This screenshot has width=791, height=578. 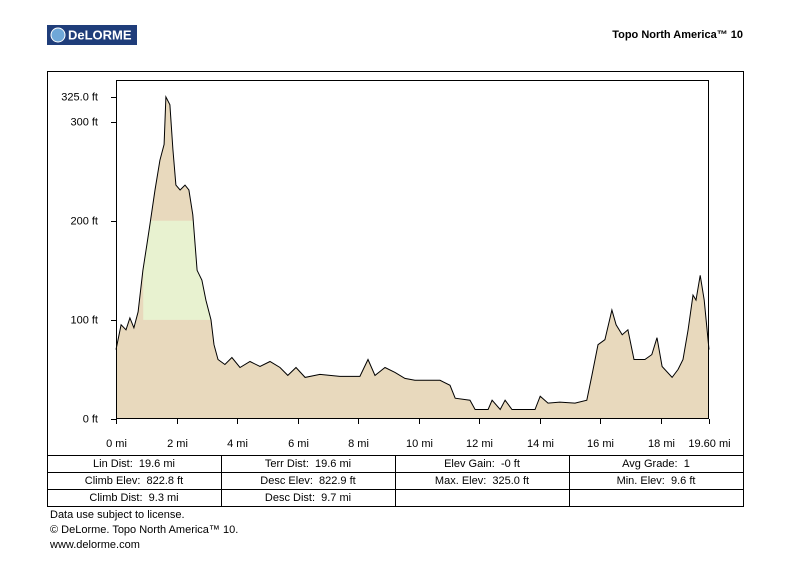 I want to click on x-tick-label: 8 mi, so click(x=358, y=444).